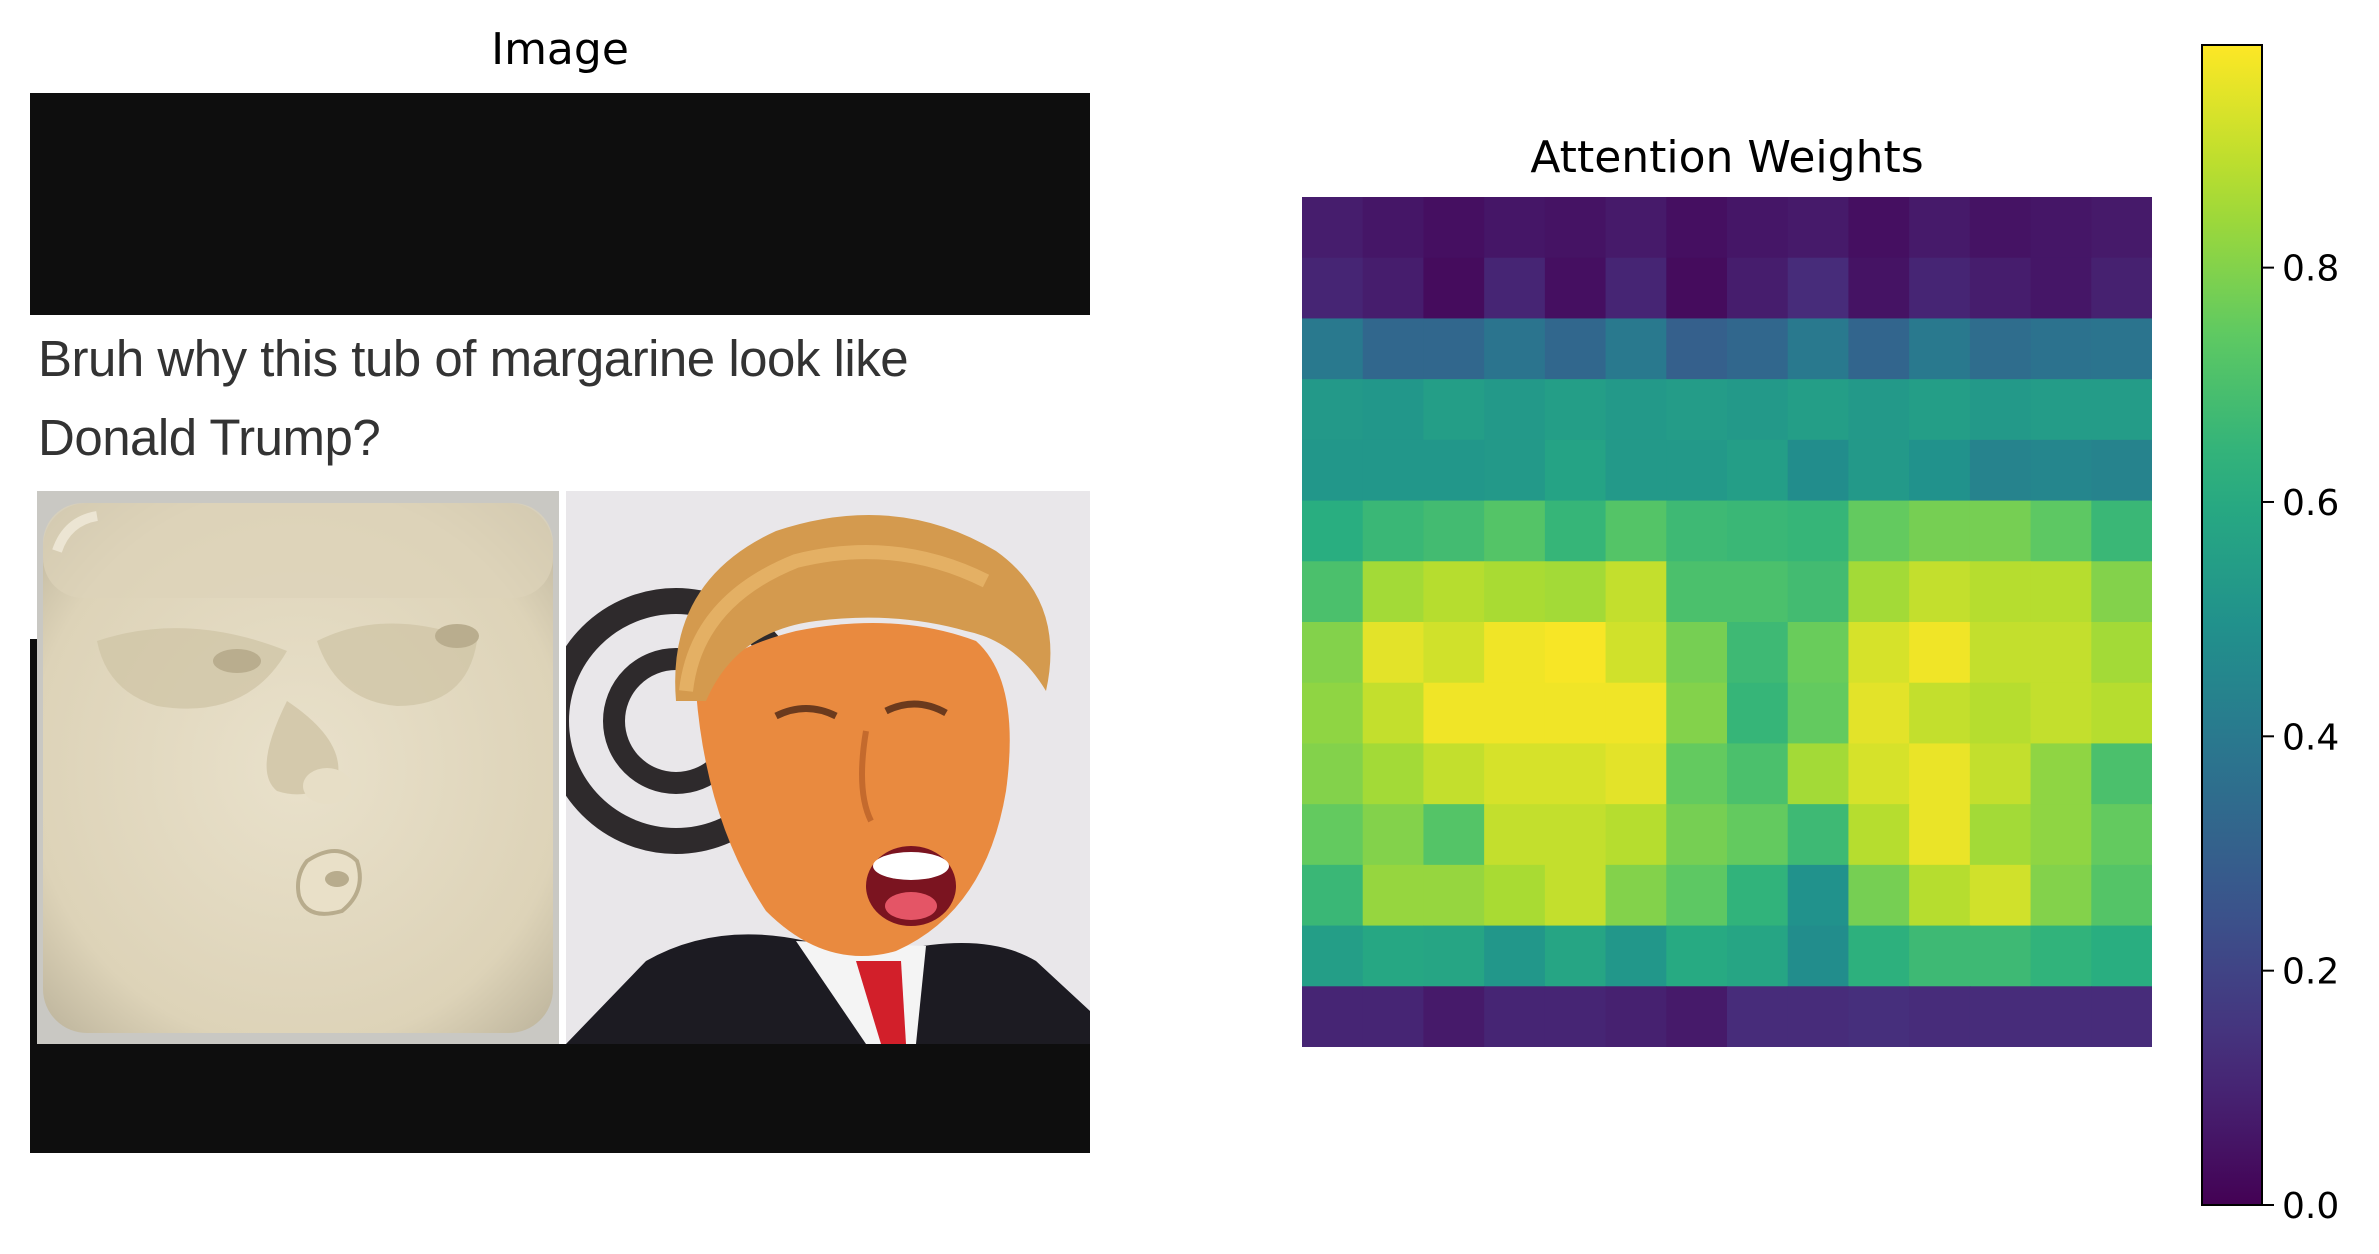 The height and width of the screenshot is (1254, 2379). I want to click on heatmap-cell-r2-c8, so click(1818, 349).